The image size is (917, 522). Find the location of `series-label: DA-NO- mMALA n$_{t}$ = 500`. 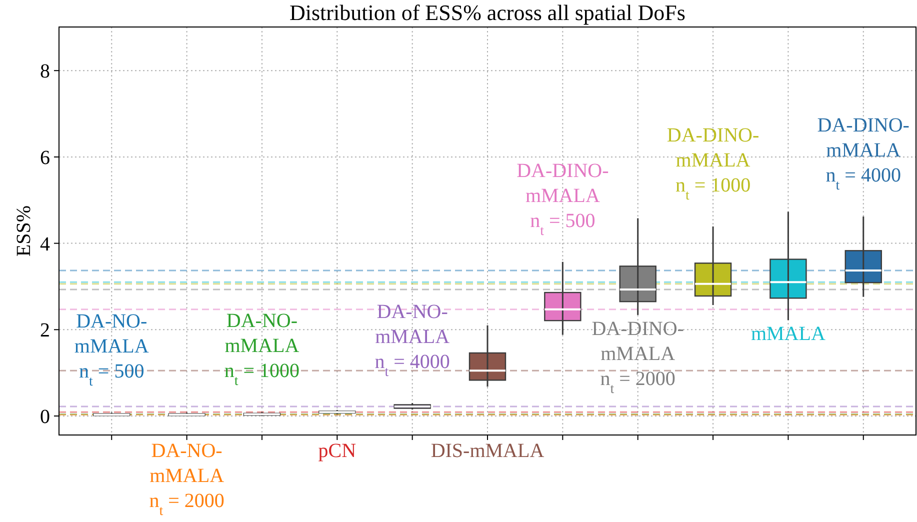

series-label: DA-NO- mMALA n$_{t}$ = 500 is located at coordinates (112, 350).